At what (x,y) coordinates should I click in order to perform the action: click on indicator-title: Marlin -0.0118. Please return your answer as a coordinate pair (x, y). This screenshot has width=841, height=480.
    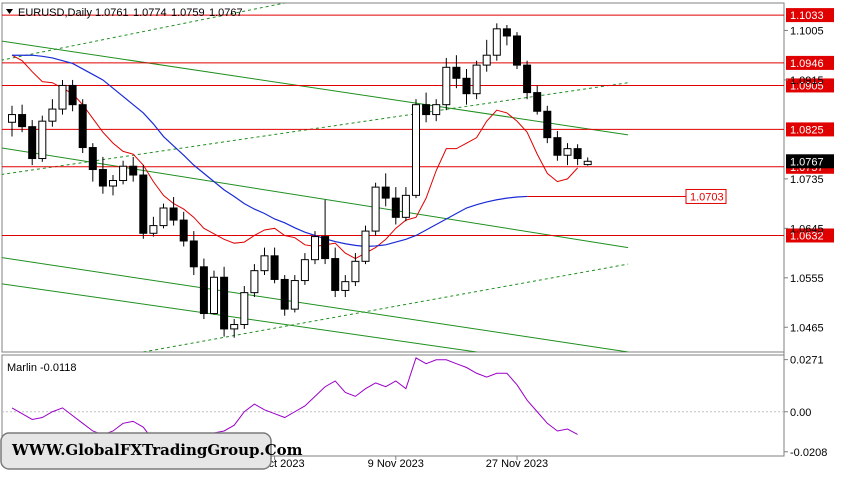
    Looking at the image, I should click on (42, 368).